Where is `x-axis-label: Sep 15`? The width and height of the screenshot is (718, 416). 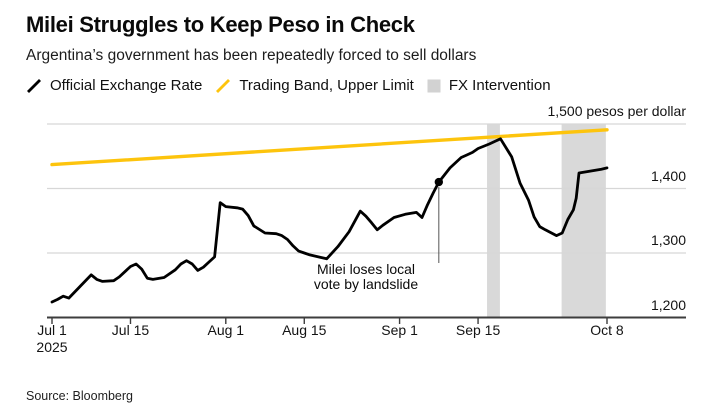
x-axis-label: Sep 15 is located at coordinates (478, 330).